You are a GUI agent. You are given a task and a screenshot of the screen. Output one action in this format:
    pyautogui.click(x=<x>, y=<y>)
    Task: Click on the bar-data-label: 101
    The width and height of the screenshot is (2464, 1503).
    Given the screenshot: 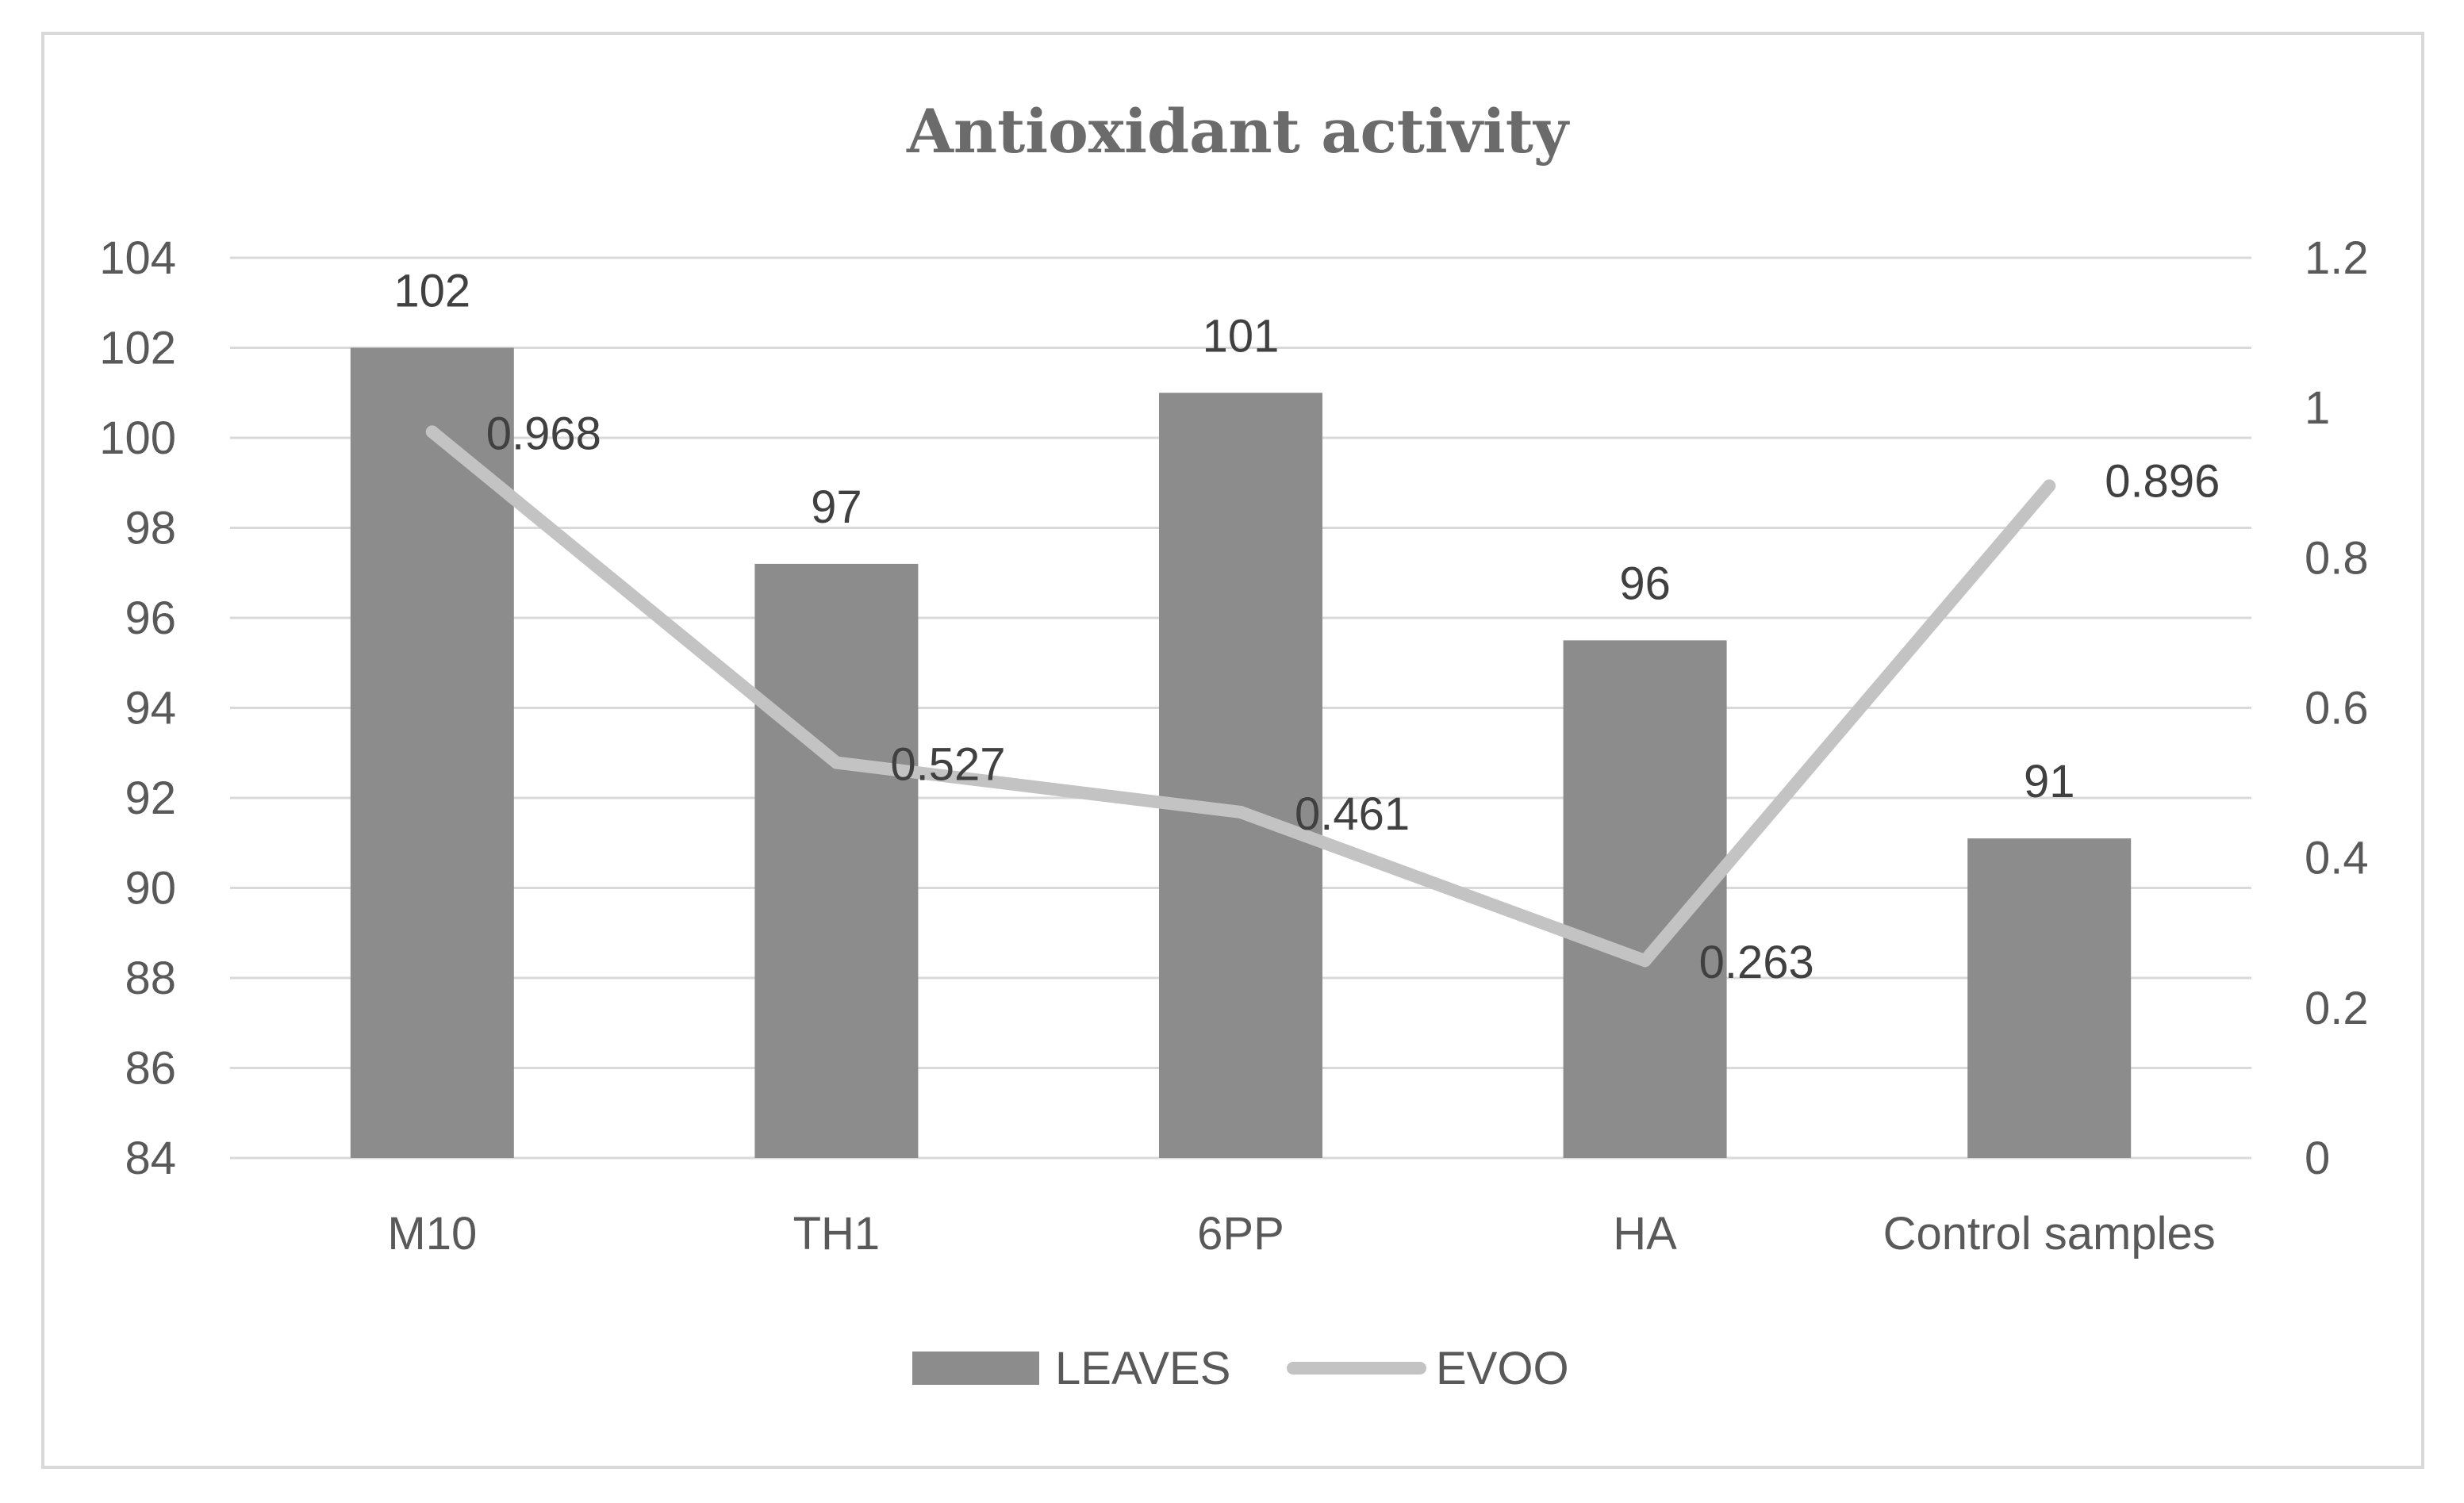 What is the action you would take?
    pyautogui.click(x=1241, y=336)
    